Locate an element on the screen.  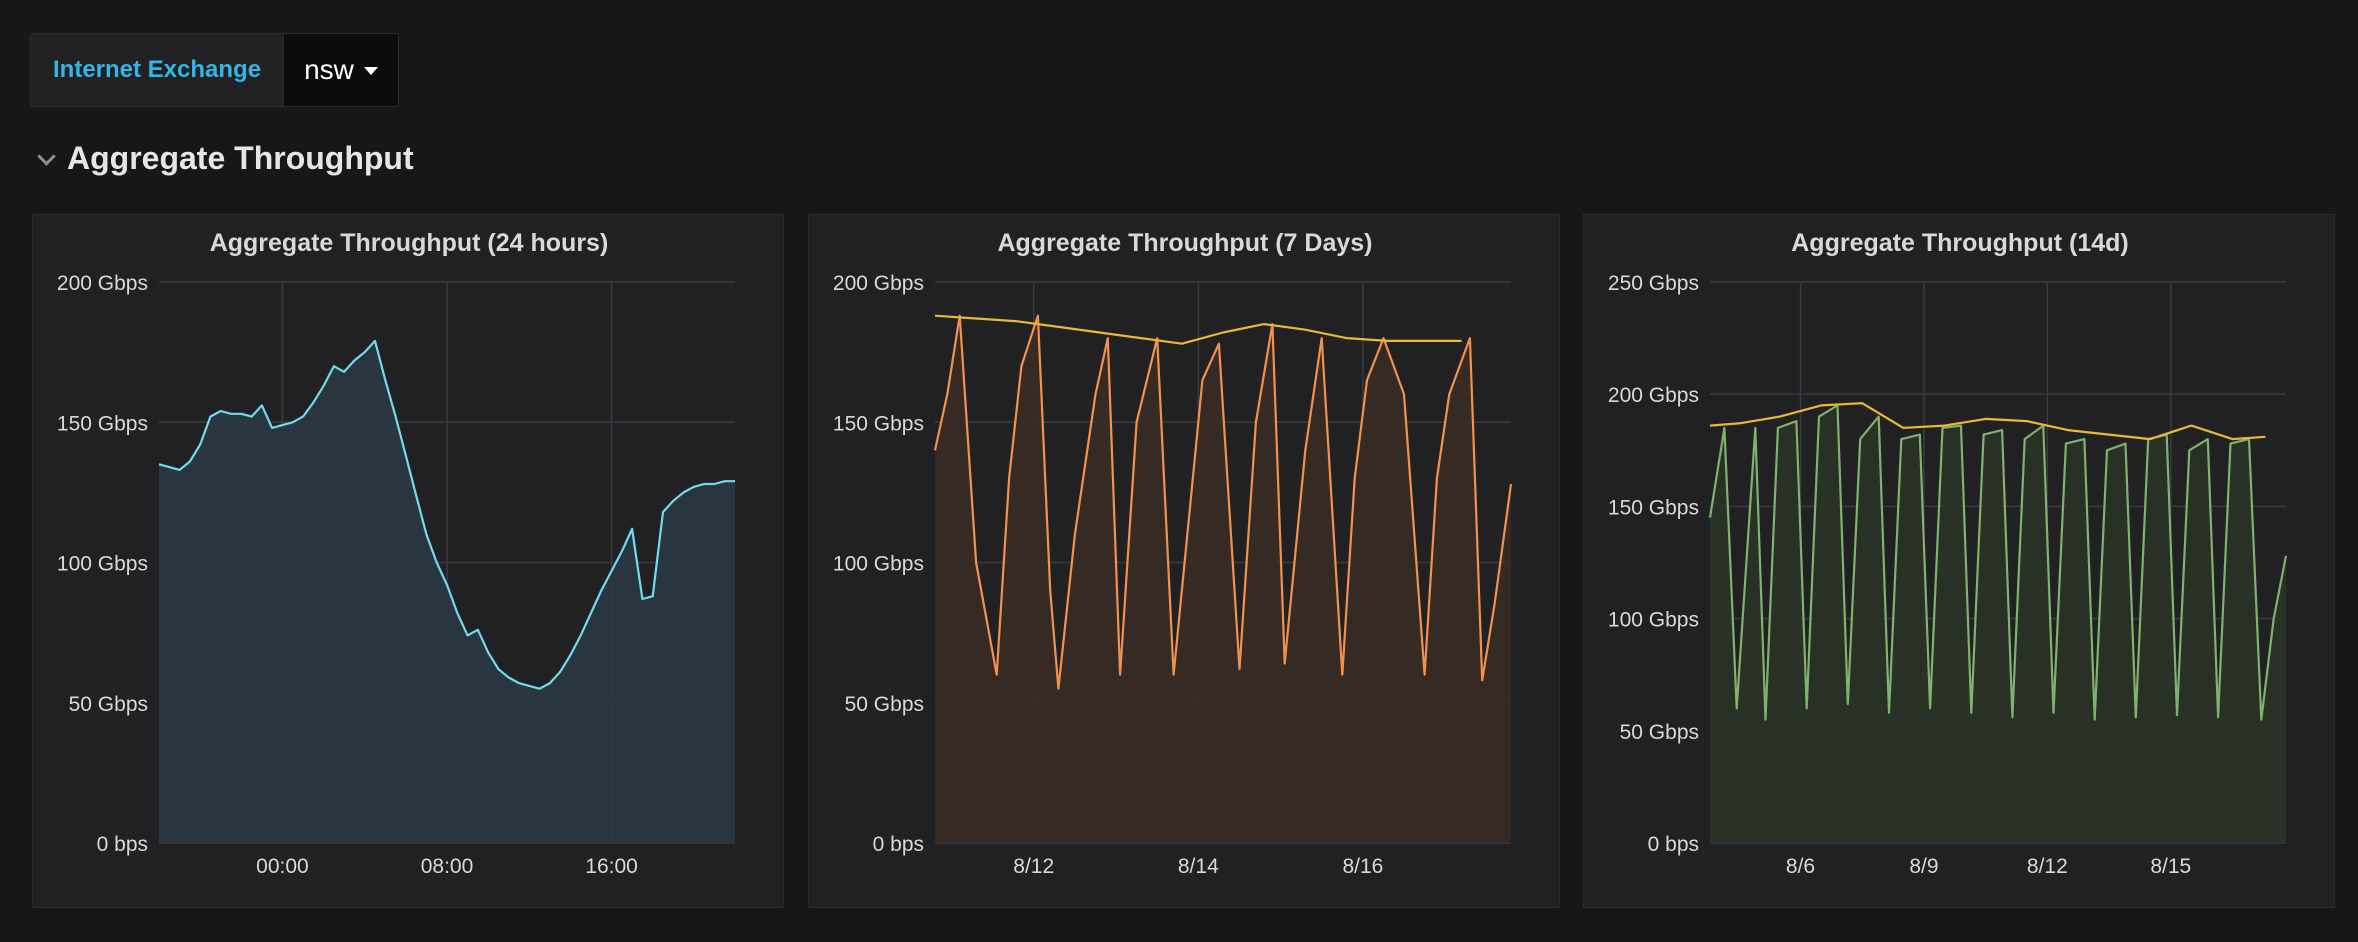
chart-title: Aggregate Throughput (14d) is located at coordinates (1959, 243).